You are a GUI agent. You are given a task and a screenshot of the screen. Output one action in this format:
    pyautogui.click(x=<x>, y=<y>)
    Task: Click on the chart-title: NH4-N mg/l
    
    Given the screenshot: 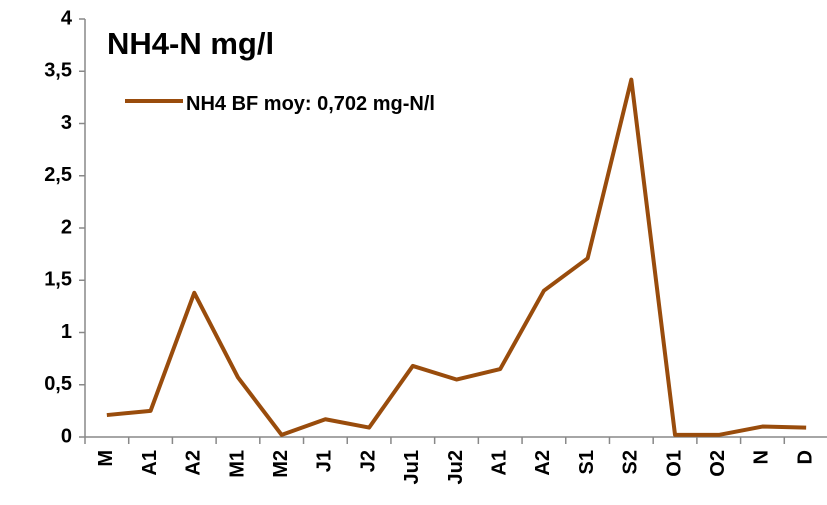 What is the action you would take?
    pyautogui.click(x=191, y=43)
    